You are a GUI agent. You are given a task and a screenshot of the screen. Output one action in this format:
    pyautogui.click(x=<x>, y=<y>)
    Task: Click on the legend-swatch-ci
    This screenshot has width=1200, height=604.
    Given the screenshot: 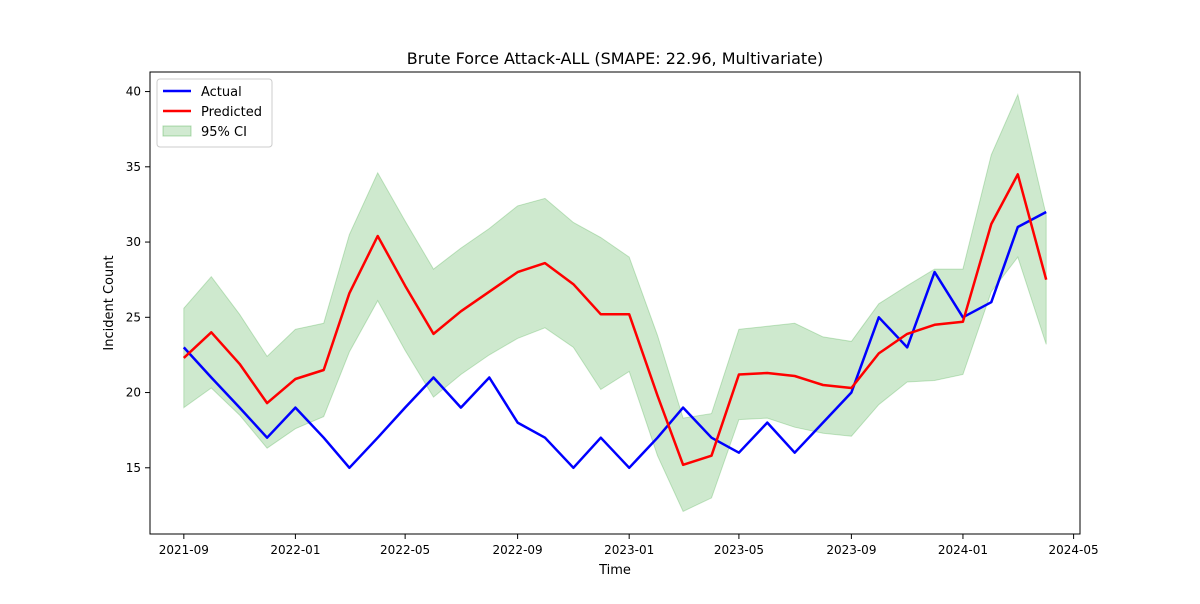 What is the action you would take?
    pyautogui.click(x=177, y=131)
    